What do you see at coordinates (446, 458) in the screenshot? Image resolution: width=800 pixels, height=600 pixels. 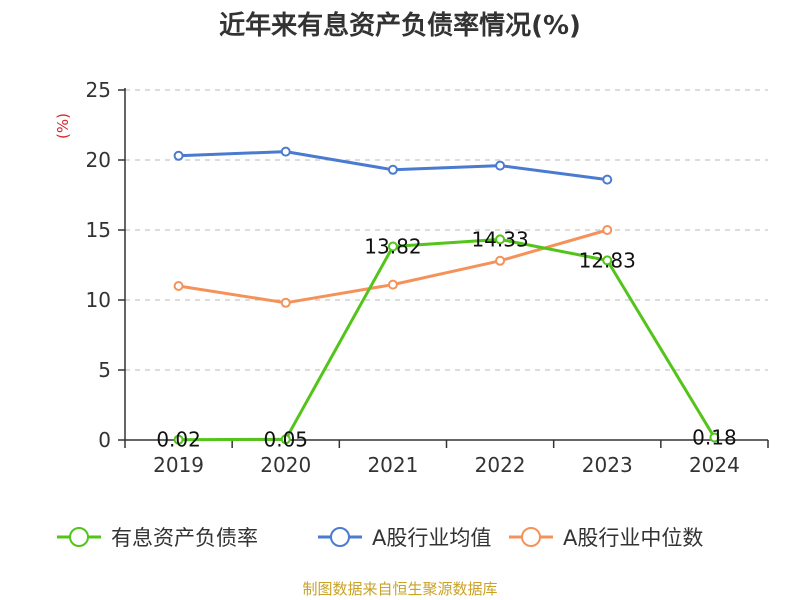 I see `x-axis-ticks: 2019 2020 2021 2022 2023 2024` at bounding box center [446, 458].